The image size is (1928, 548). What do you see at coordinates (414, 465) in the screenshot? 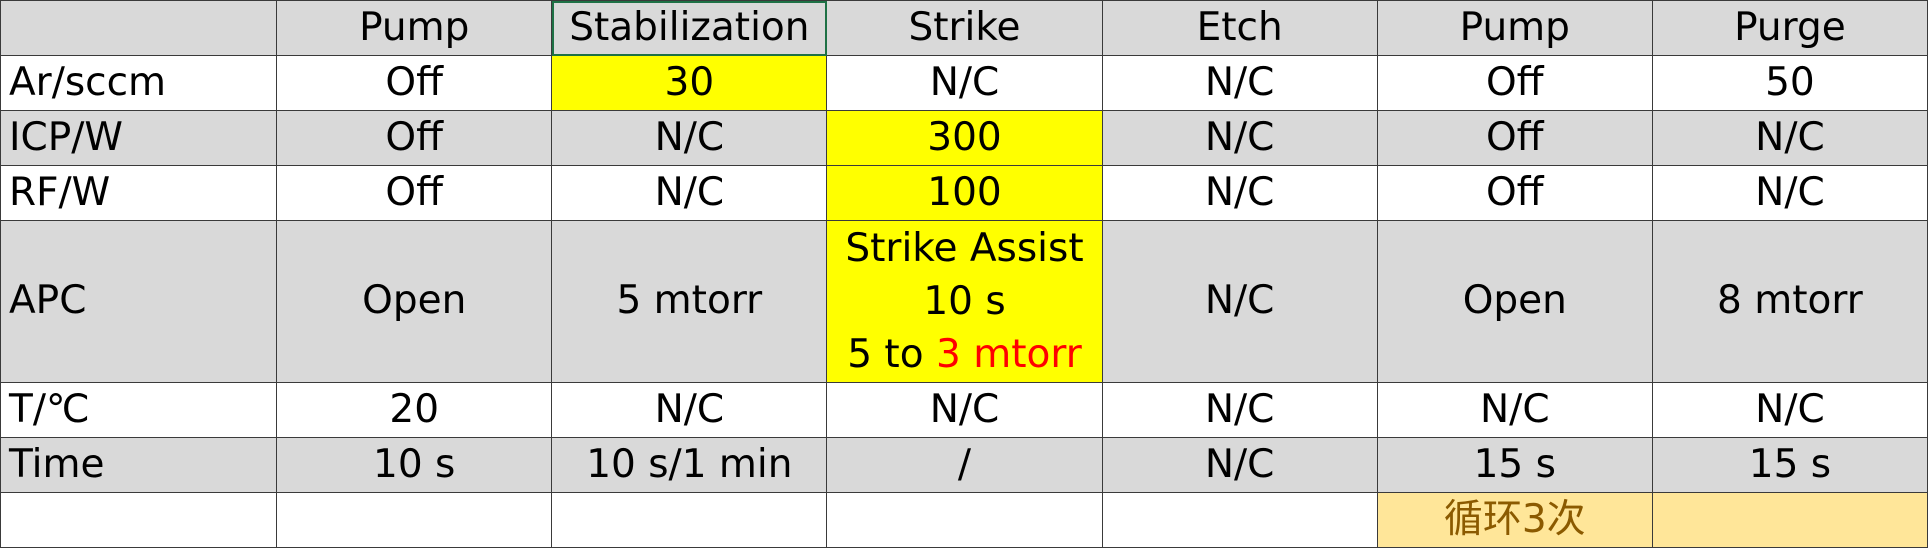
I see `cell: 10 s` at bounding box center [414, 465].